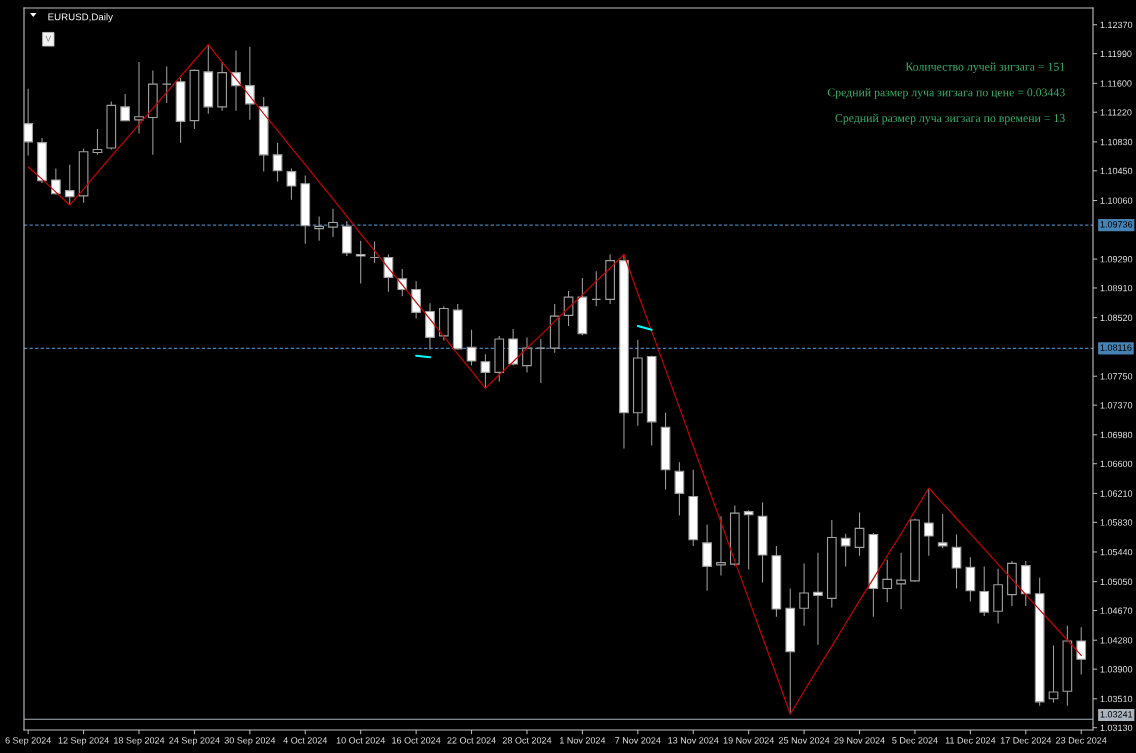  What do you see at coordinates (1116, 112) in the screenshot?
I see `y-tick-label: 1.11220` at bounding box center [1116, 112].